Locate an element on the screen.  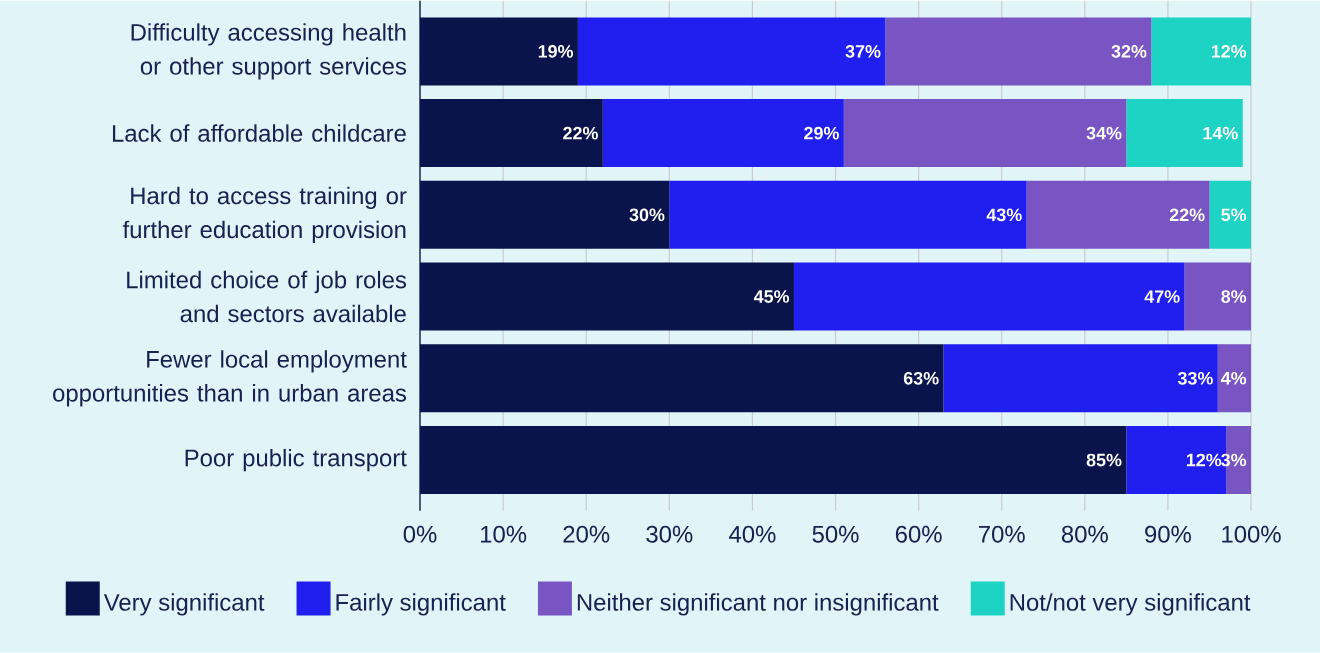
y-tick-label: Limited choice of job roles and sectors available is located at coordinates (267, 297).